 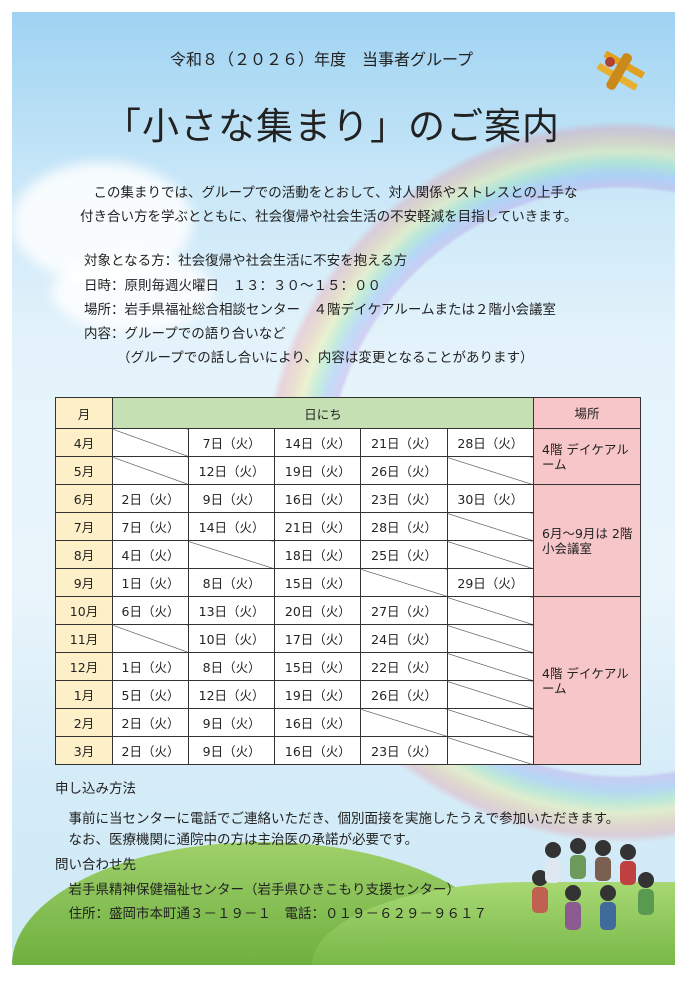 I want to click on schedule-row: 11月 10日（火） 17日（火） 24日（火）, so click(x=348, y=638).